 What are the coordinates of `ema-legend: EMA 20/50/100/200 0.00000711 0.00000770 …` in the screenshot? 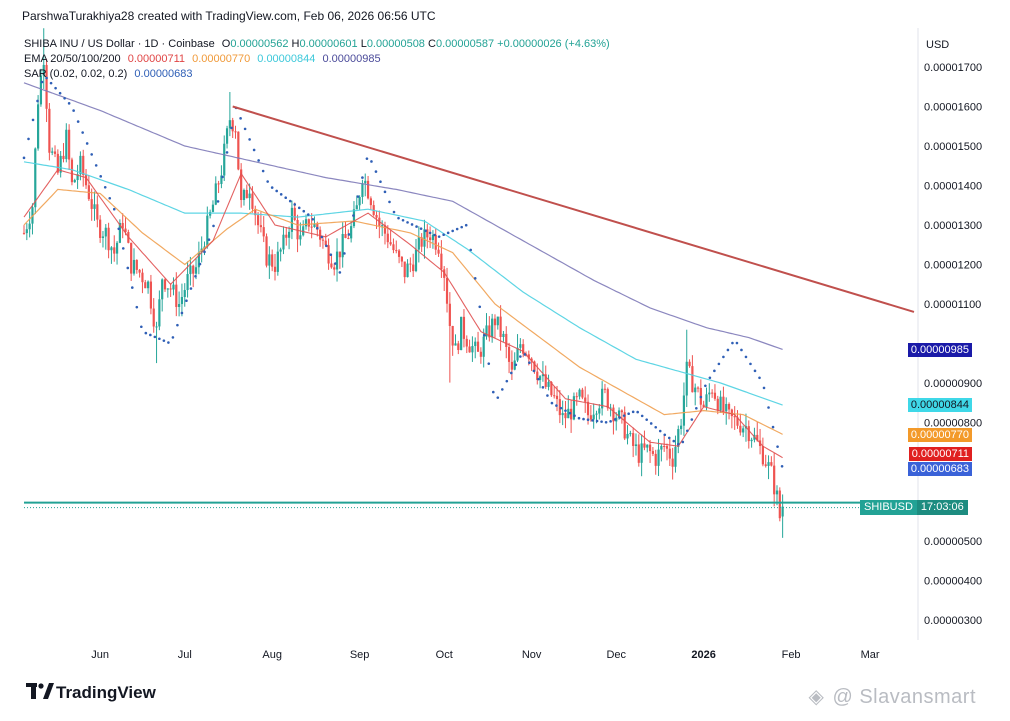 It's located at (204, 59).